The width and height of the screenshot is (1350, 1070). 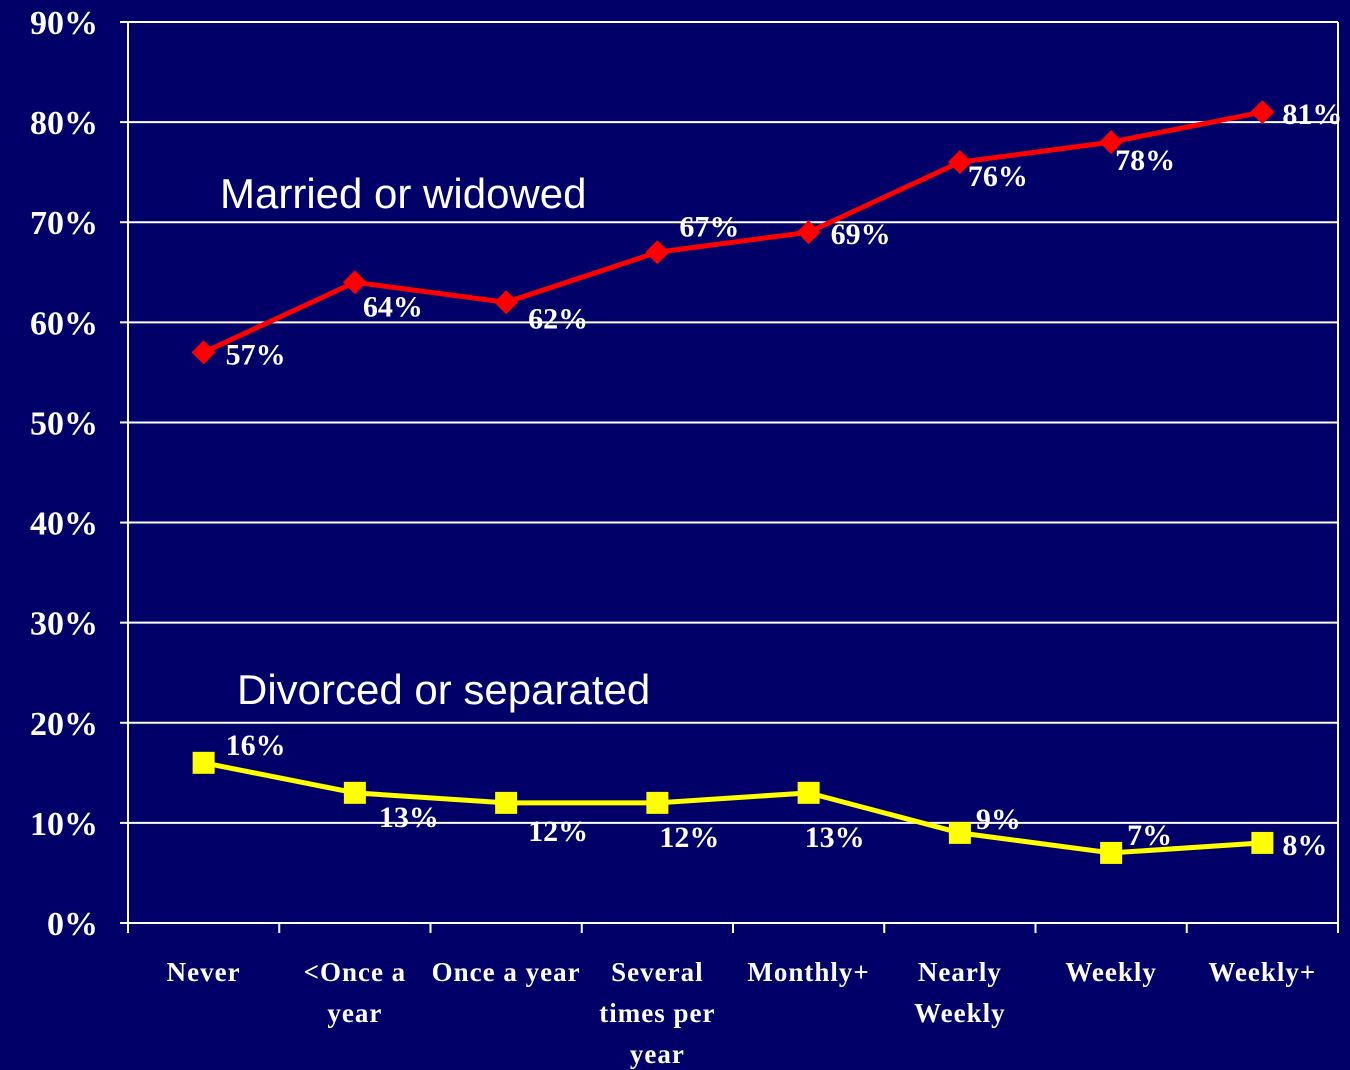 What do you see at coordinates (1145, 160) in the screenshot?
I see `value-label: 78%` at bounding box center [1145, 160].